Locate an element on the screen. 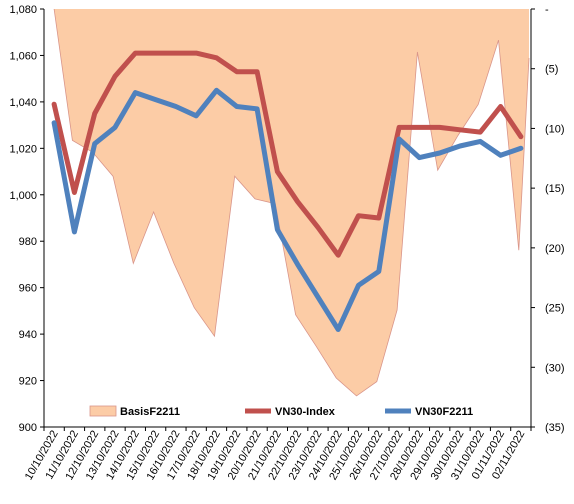 The width and height of the screenshot is (574, 504). legend: BasisF2211 VN30-Index VN30F2211 is located at coordinates (281, 411).